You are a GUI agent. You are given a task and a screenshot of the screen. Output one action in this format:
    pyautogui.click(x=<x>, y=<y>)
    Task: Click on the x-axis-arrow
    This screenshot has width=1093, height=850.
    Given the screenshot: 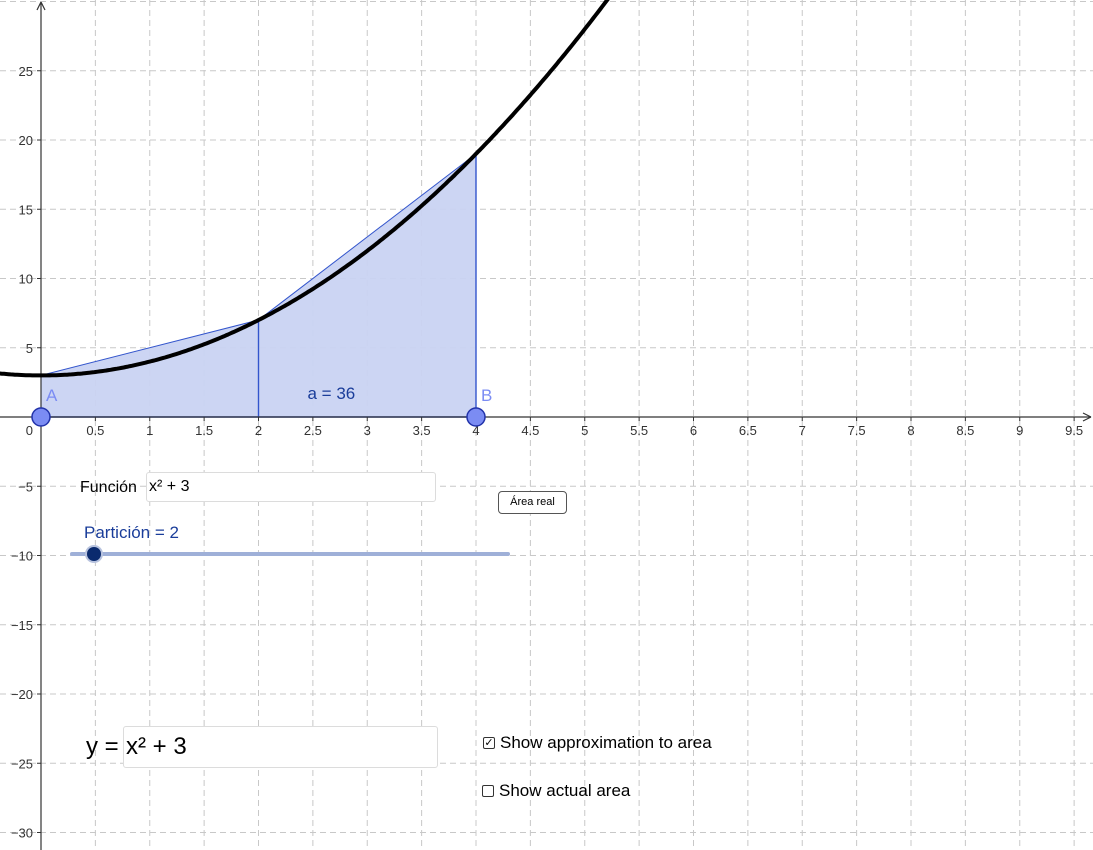 What is the action you would take?
    pyautogui.click(x=1087, y=417)
    